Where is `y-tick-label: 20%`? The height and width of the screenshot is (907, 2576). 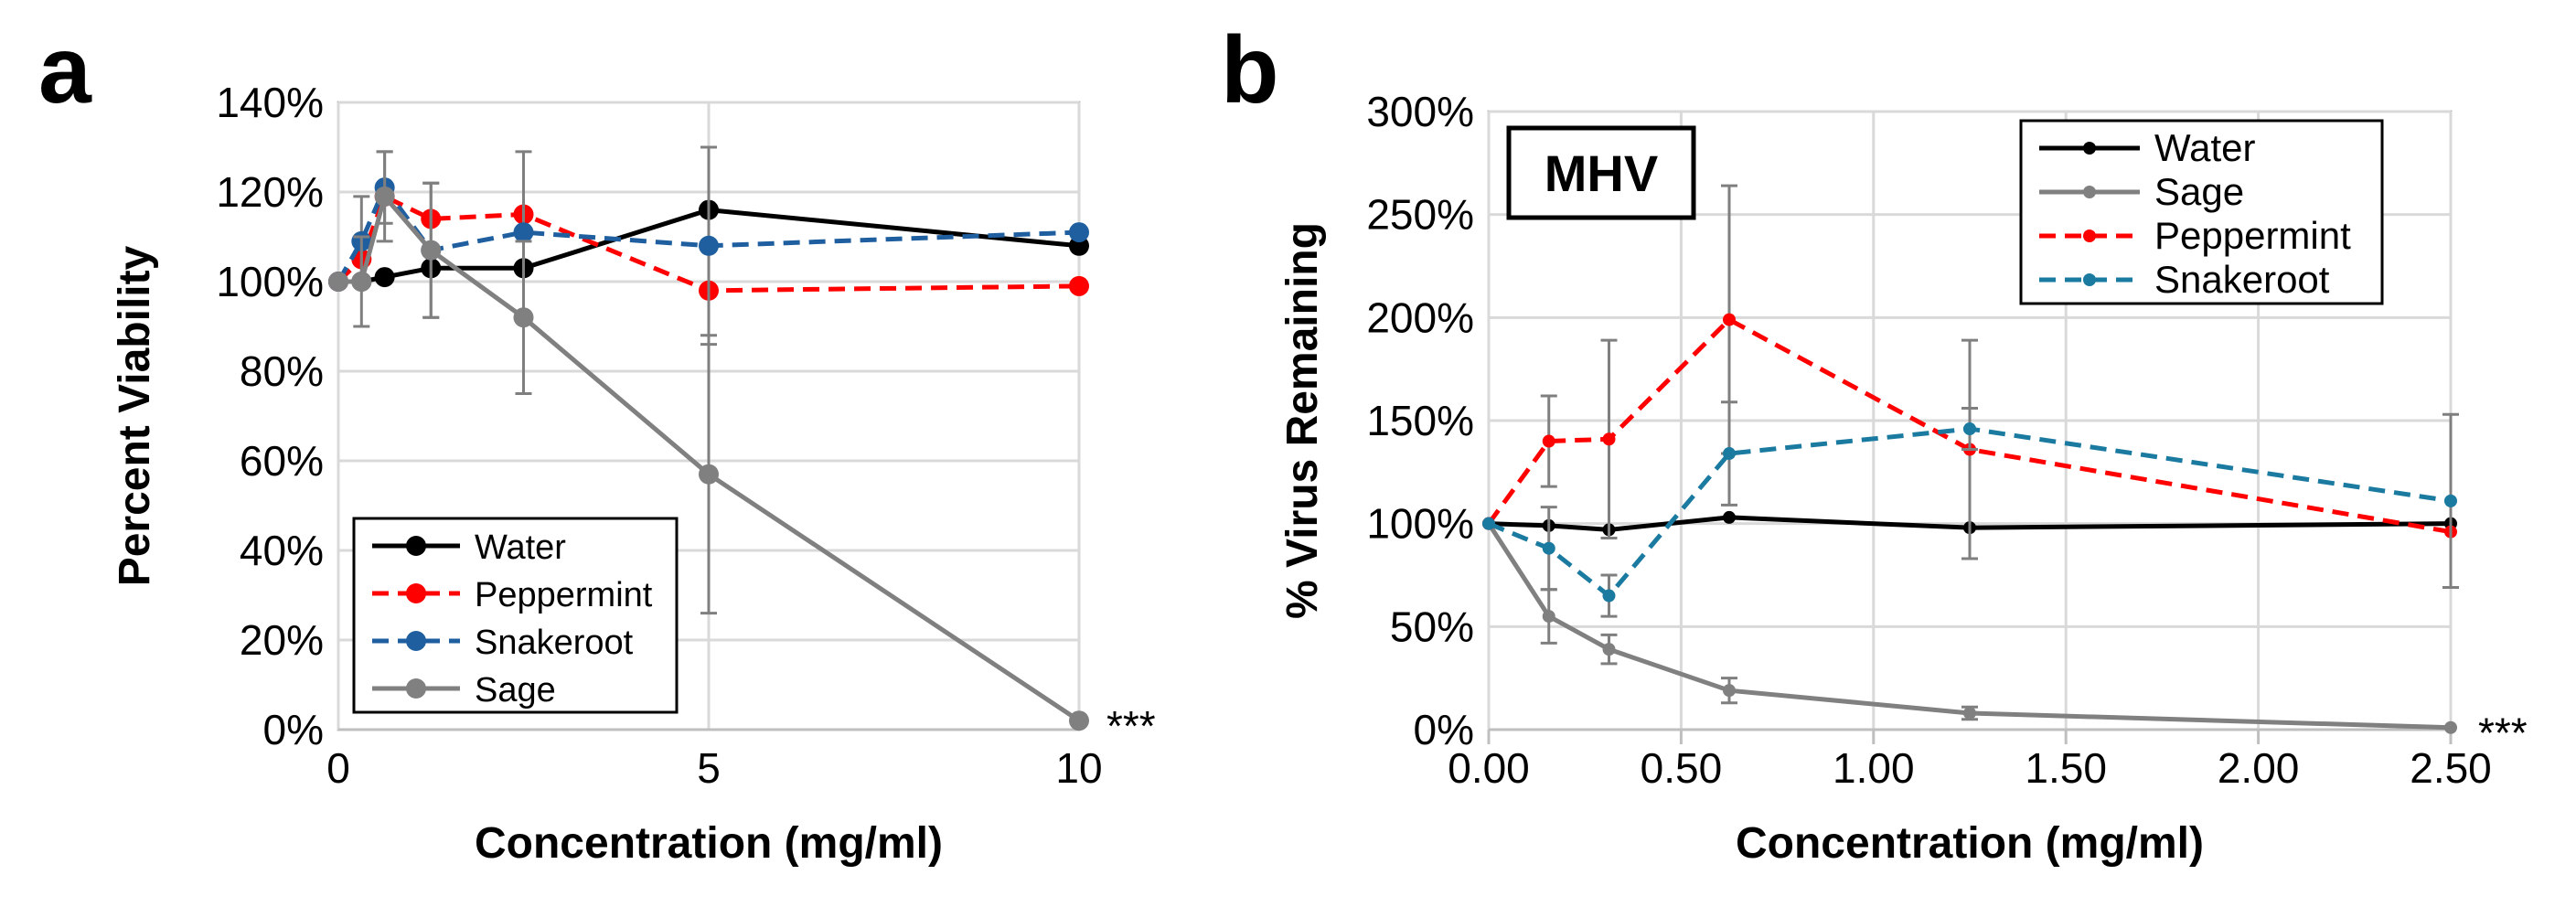
y-tick-label: 20% is located at coordinates (282, 640).